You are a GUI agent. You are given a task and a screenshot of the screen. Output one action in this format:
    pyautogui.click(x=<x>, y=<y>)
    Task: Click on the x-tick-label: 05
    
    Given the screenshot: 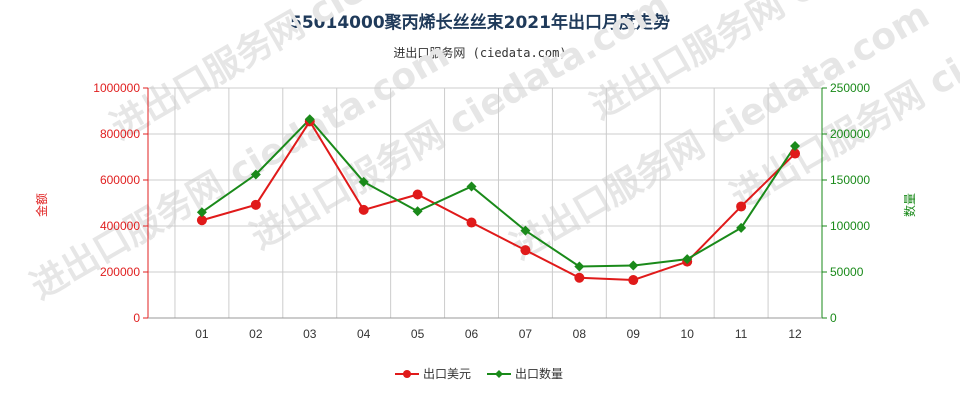 What is the action you would take?
    pyautogui.click(x=418, y=334)
    